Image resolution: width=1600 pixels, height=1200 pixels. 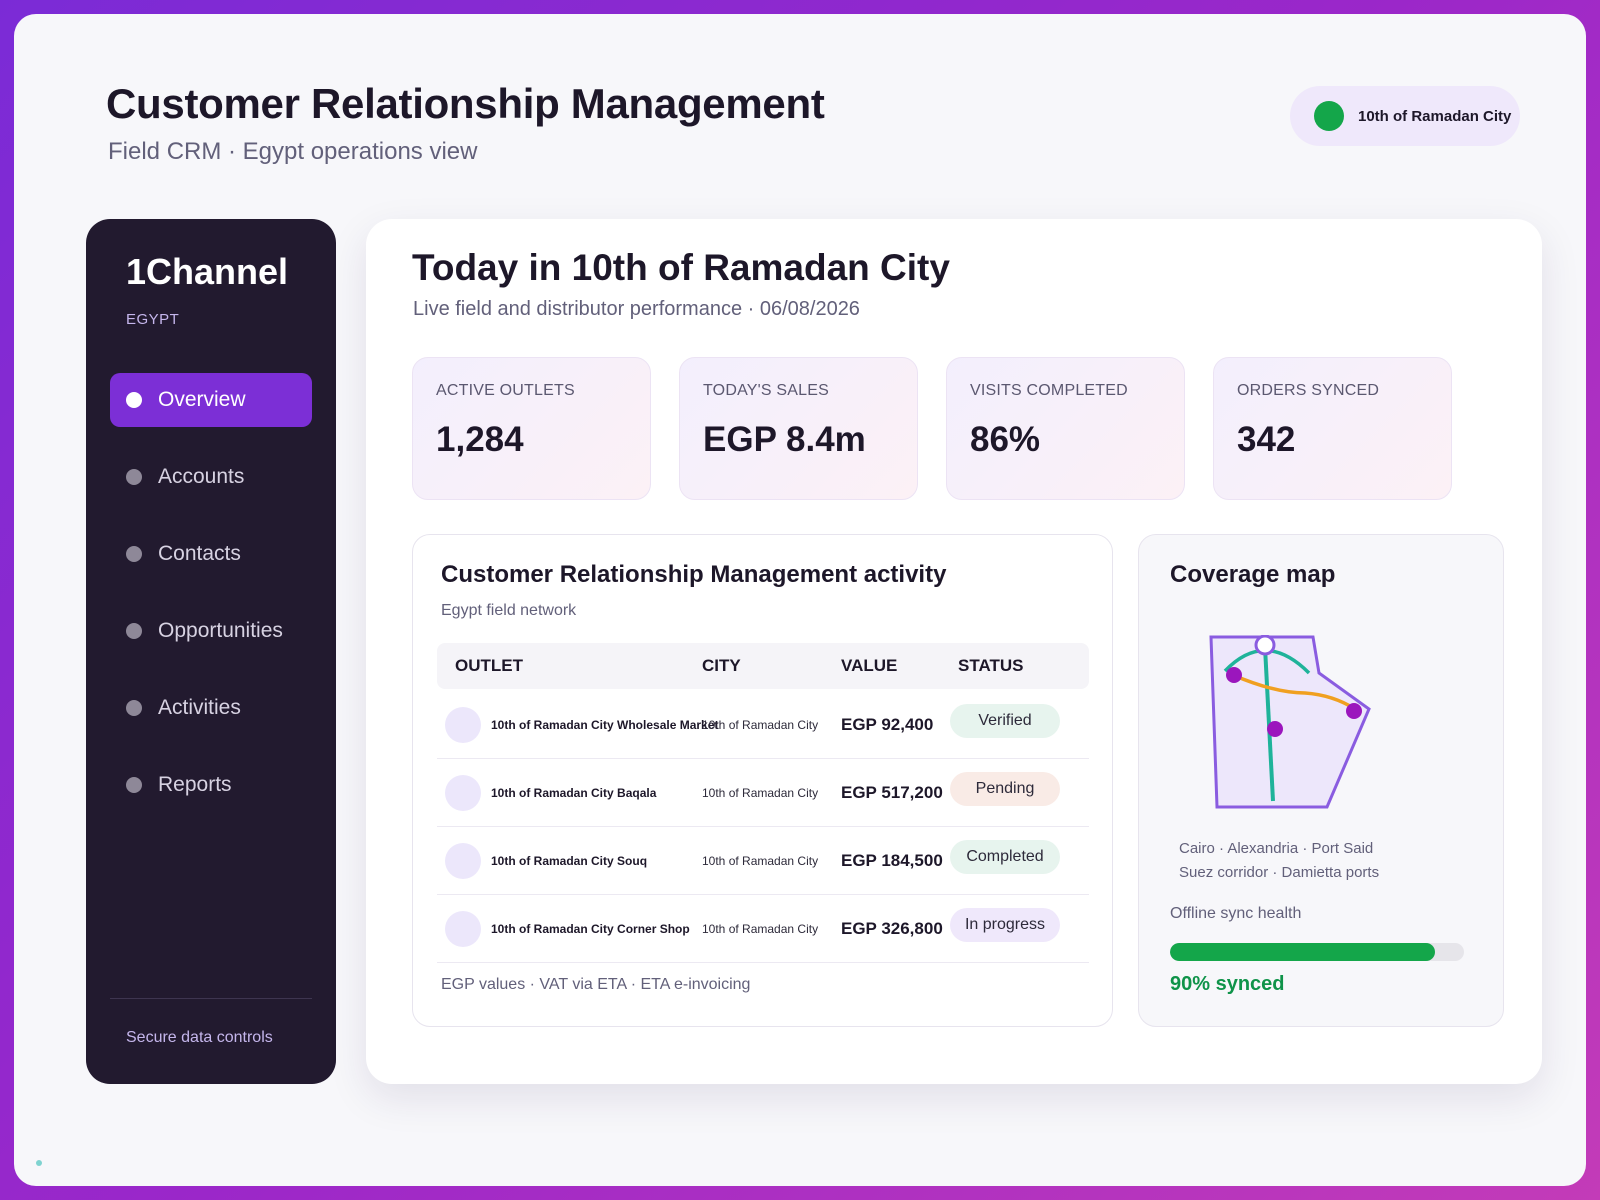 What do you see at coordinates (201, 476) in the screenshot?
I see `sidebar-item-label: Accounts` at bounding box center [201, 476].